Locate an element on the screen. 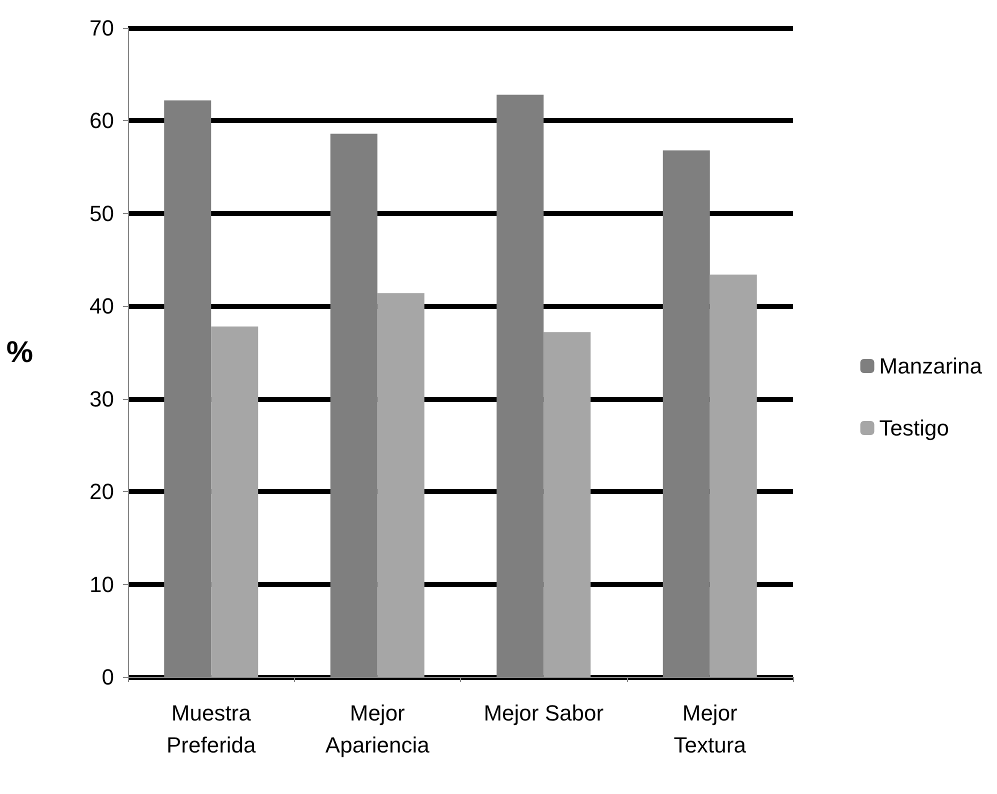  x-tick-label: Muestra Preferida is located at coordinates (211, 729).